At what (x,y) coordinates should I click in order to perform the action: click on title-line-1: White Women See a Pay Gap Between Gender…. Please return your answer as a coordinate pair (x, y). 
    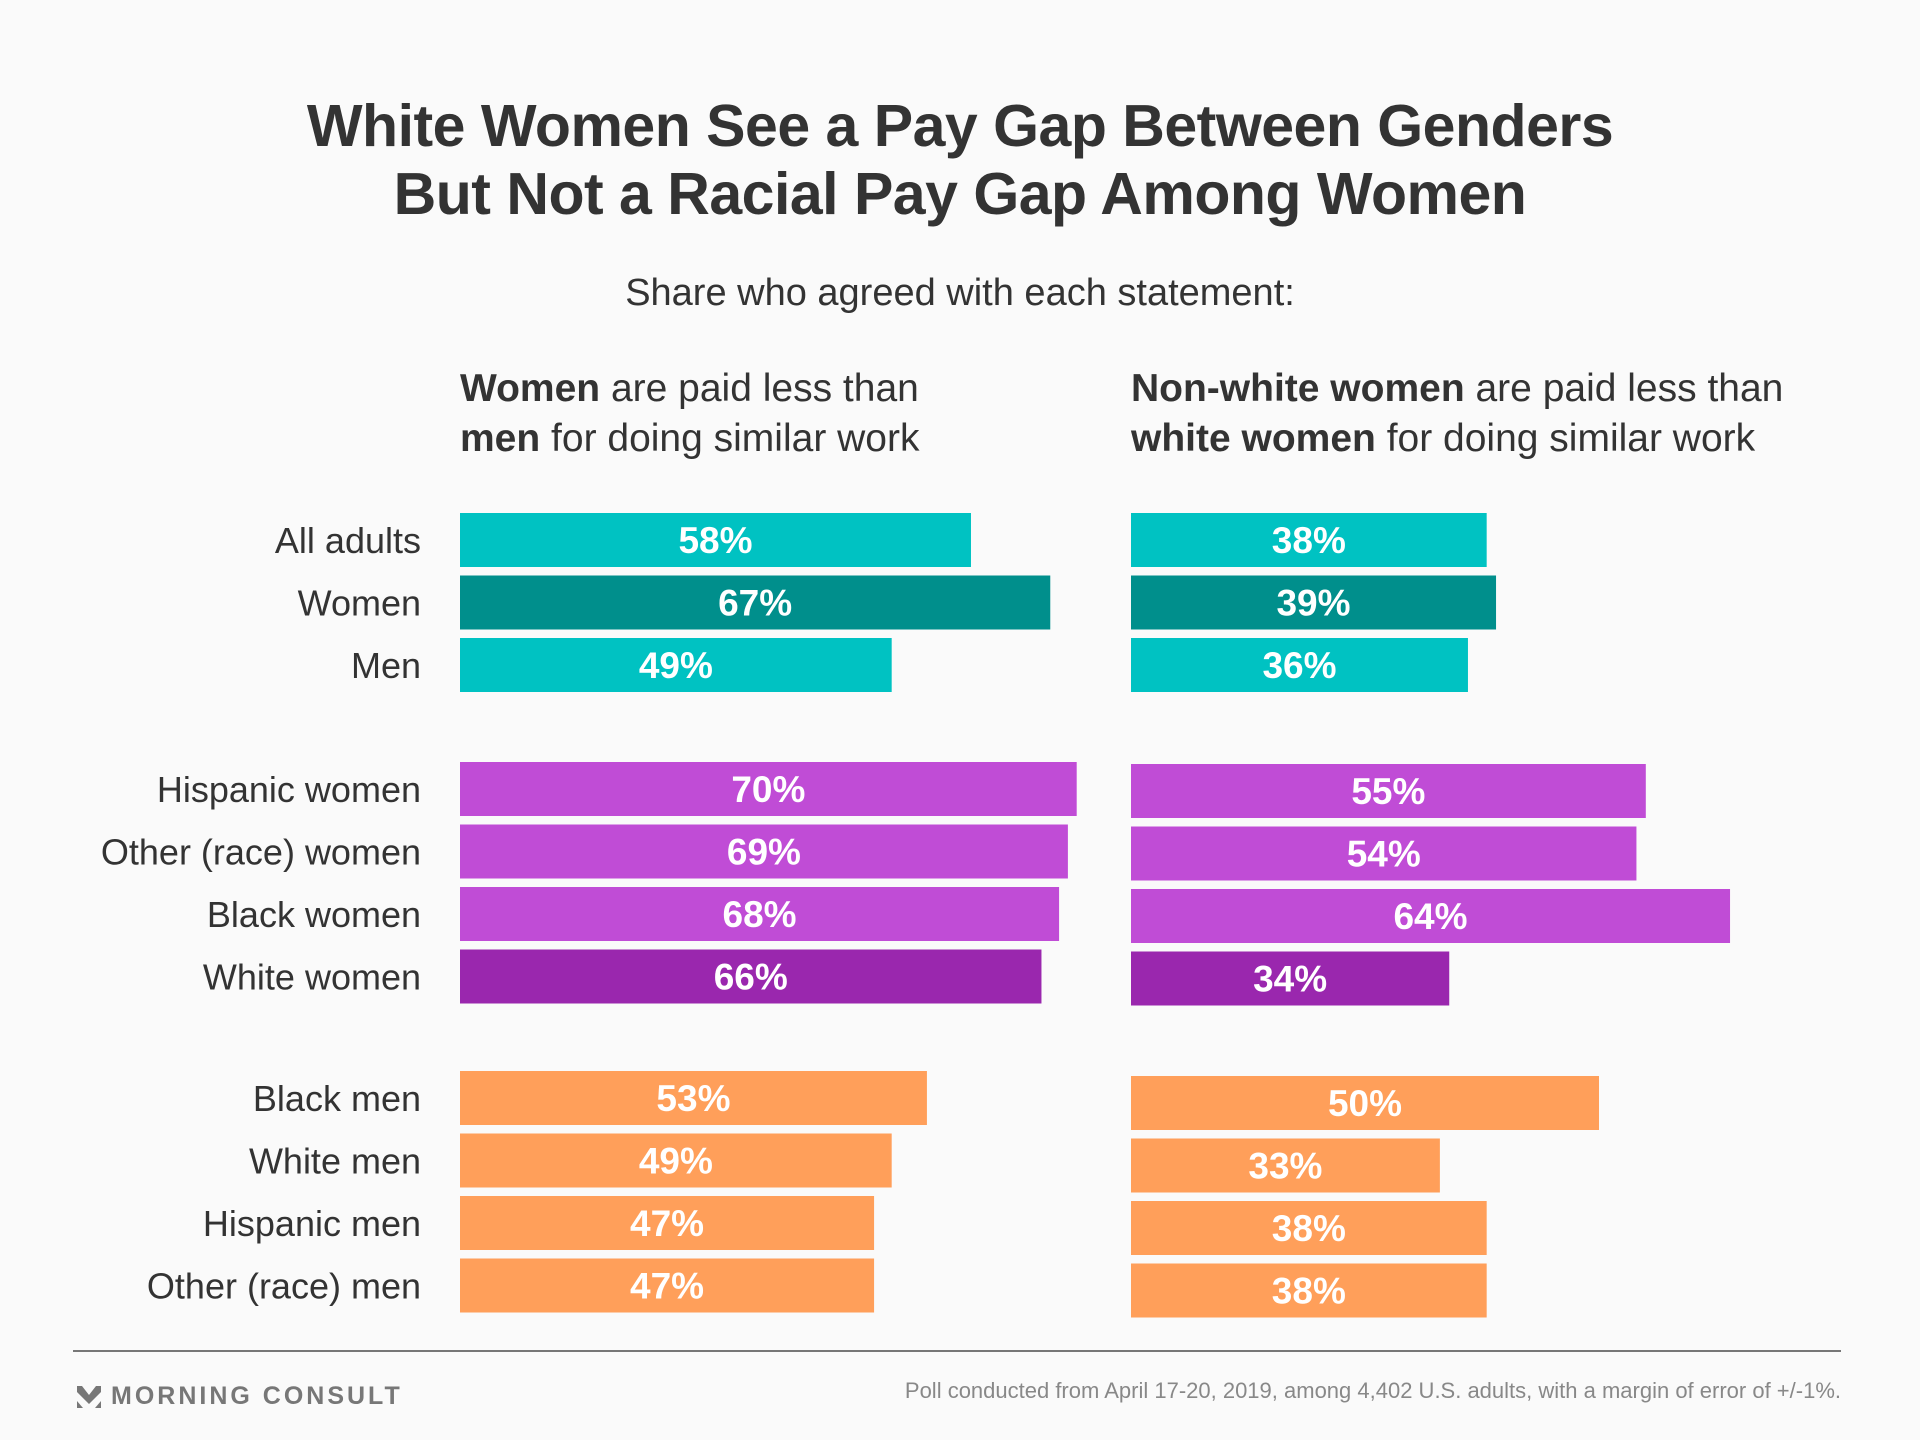
    Looking at the image, I should click on (960, 126).